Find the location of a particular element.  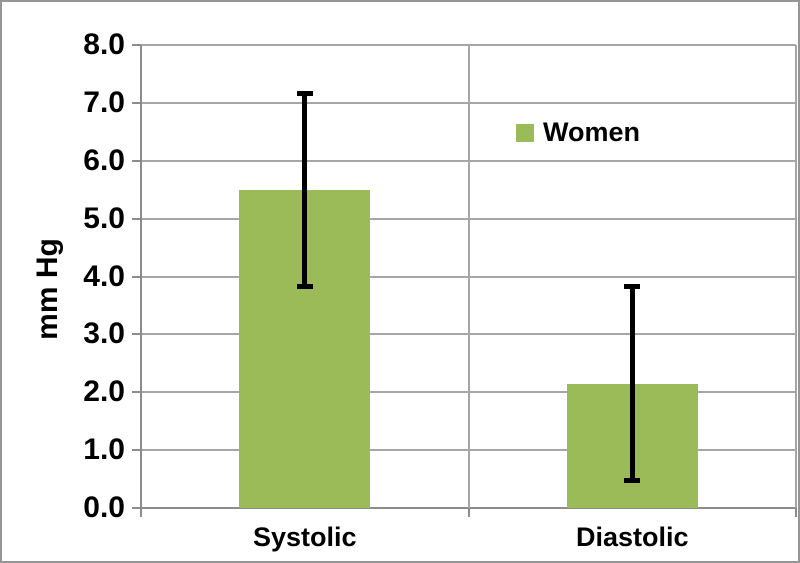

error-bar-bottom-cap-diastolic is located at coordinates (632, 480).